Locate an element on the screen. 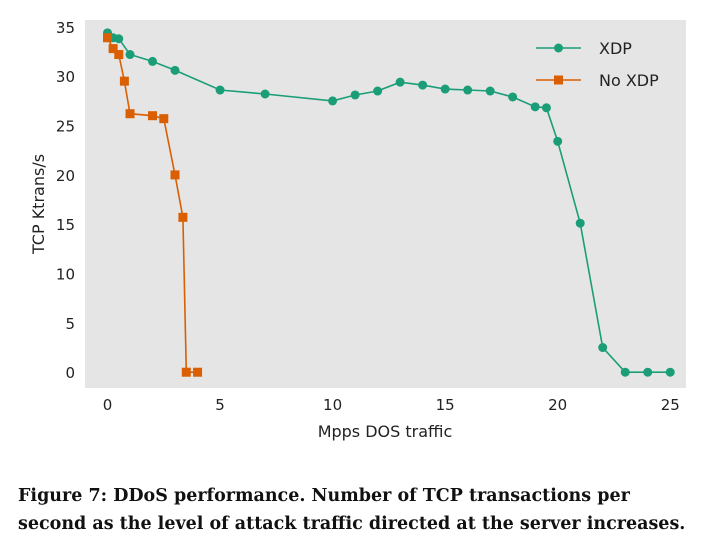 This screenshot has height=552, width=712. x-tick-label: 10 is located at coordinates (332, 405).